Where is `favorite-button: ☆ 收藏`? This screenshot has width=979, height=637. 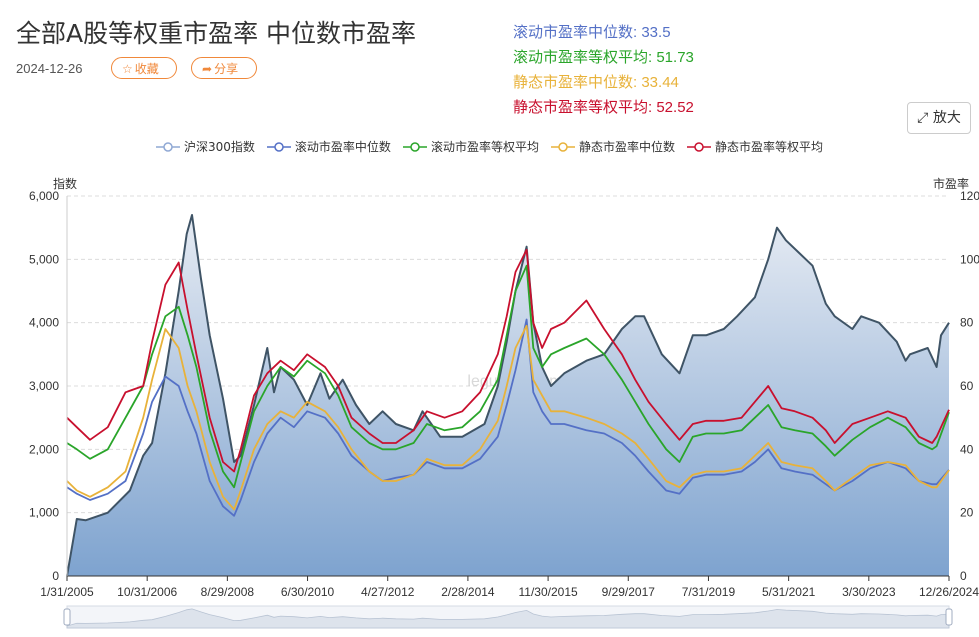 favorite-button: ☆ 收藏 is located at coordinates (144, 68).